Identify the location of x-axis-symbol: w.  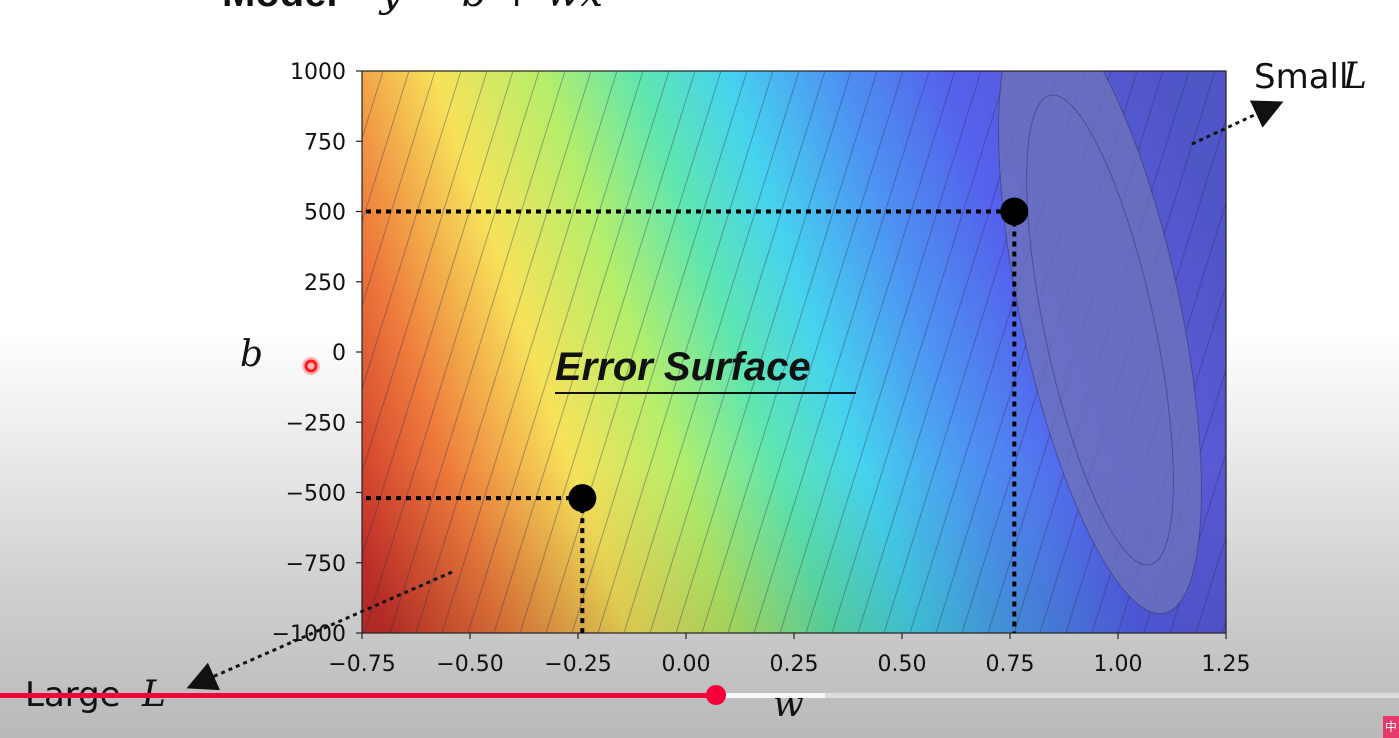
(788, 704).